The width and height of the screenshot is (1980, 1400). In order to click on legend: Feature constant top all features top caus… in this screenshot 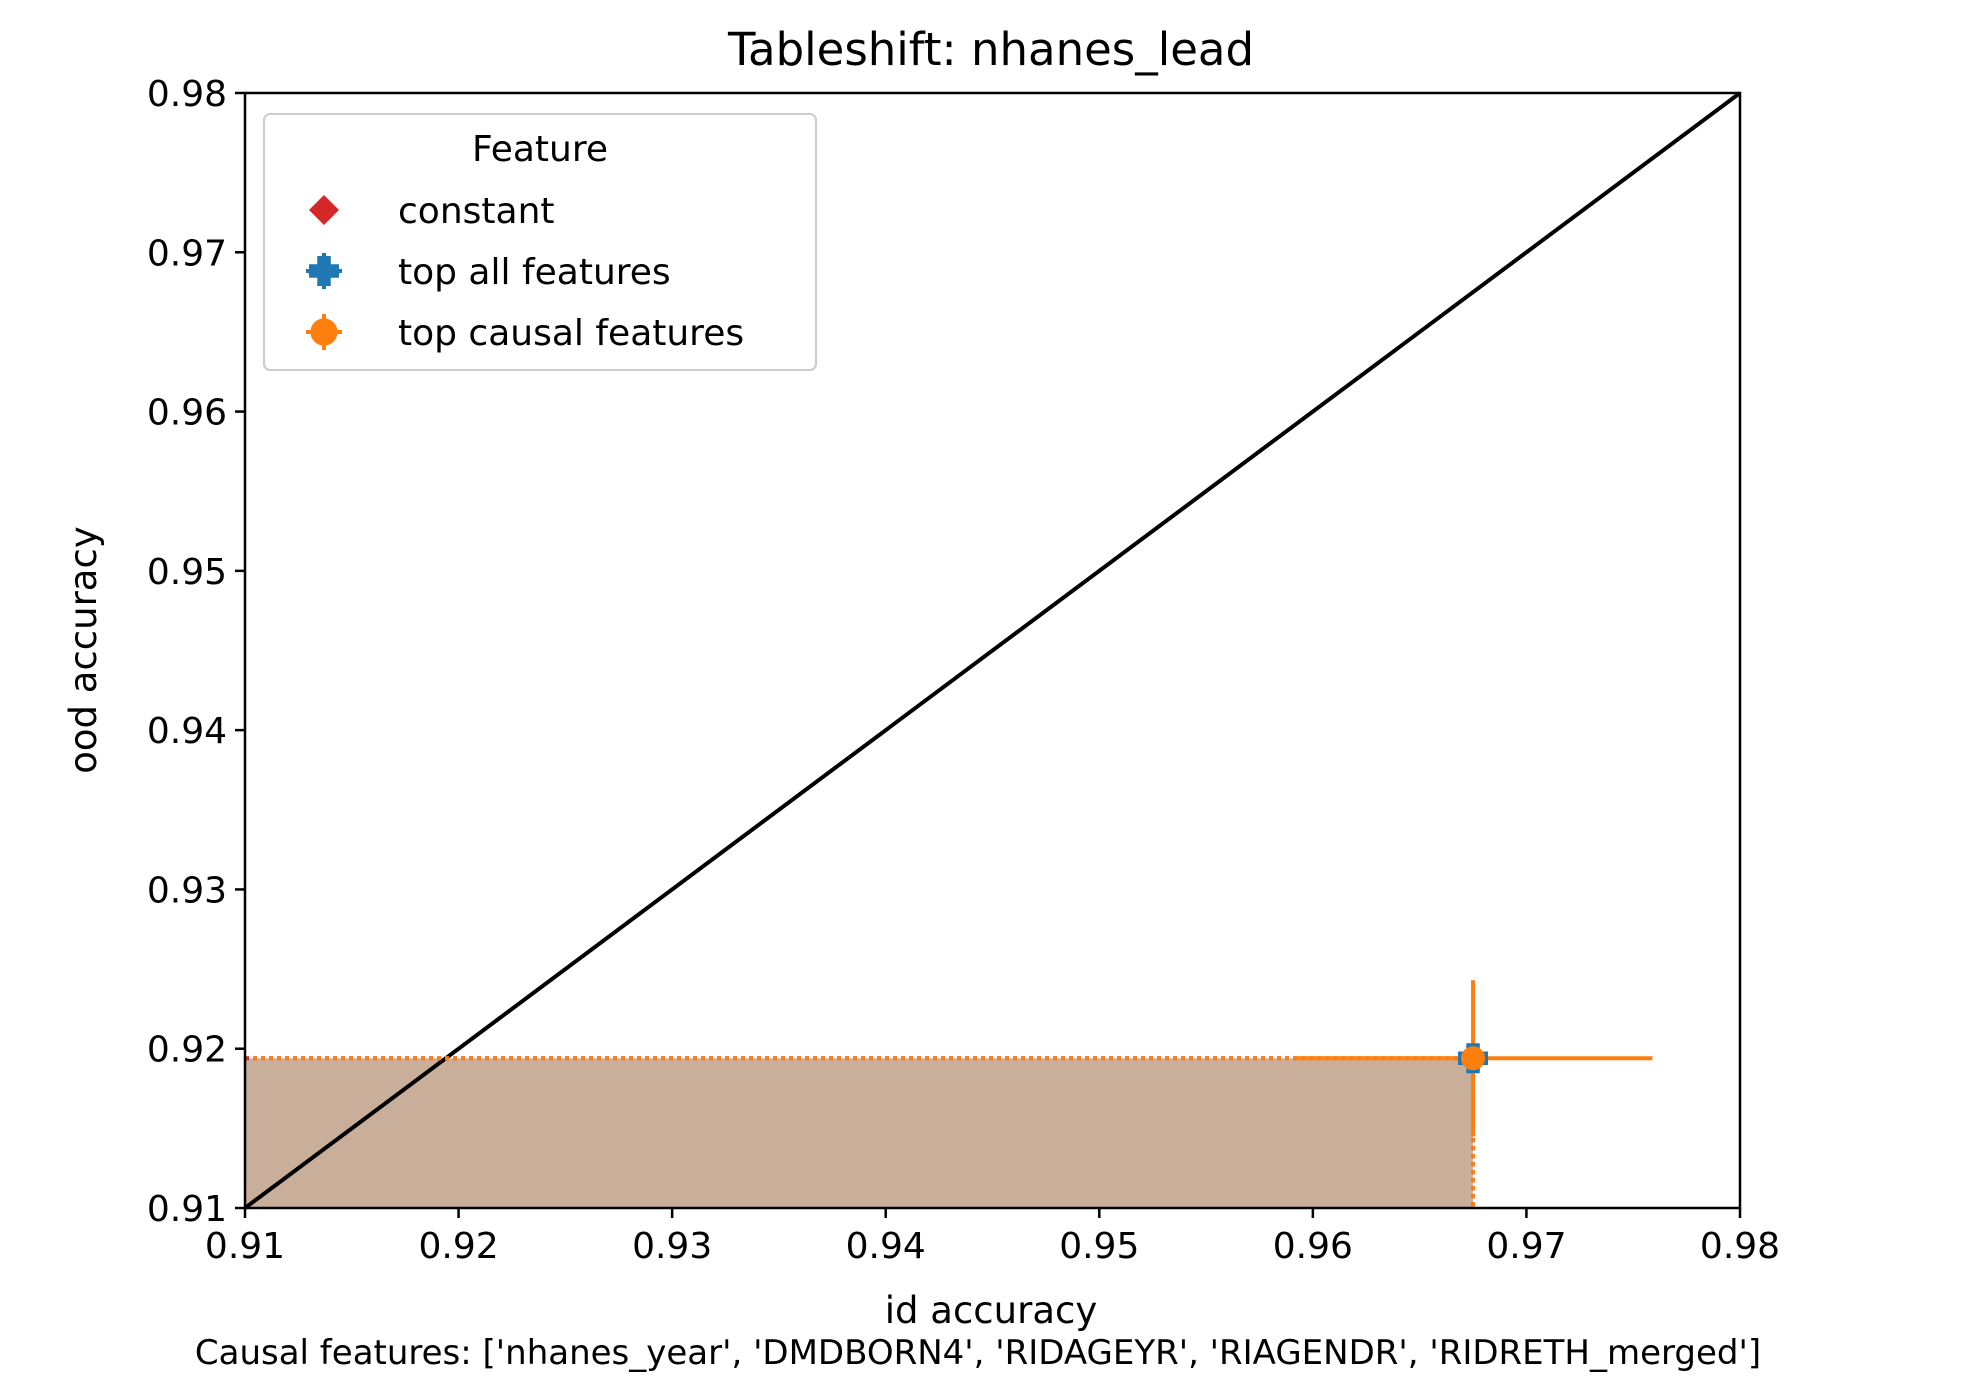, I will do `click(540, 242)`.